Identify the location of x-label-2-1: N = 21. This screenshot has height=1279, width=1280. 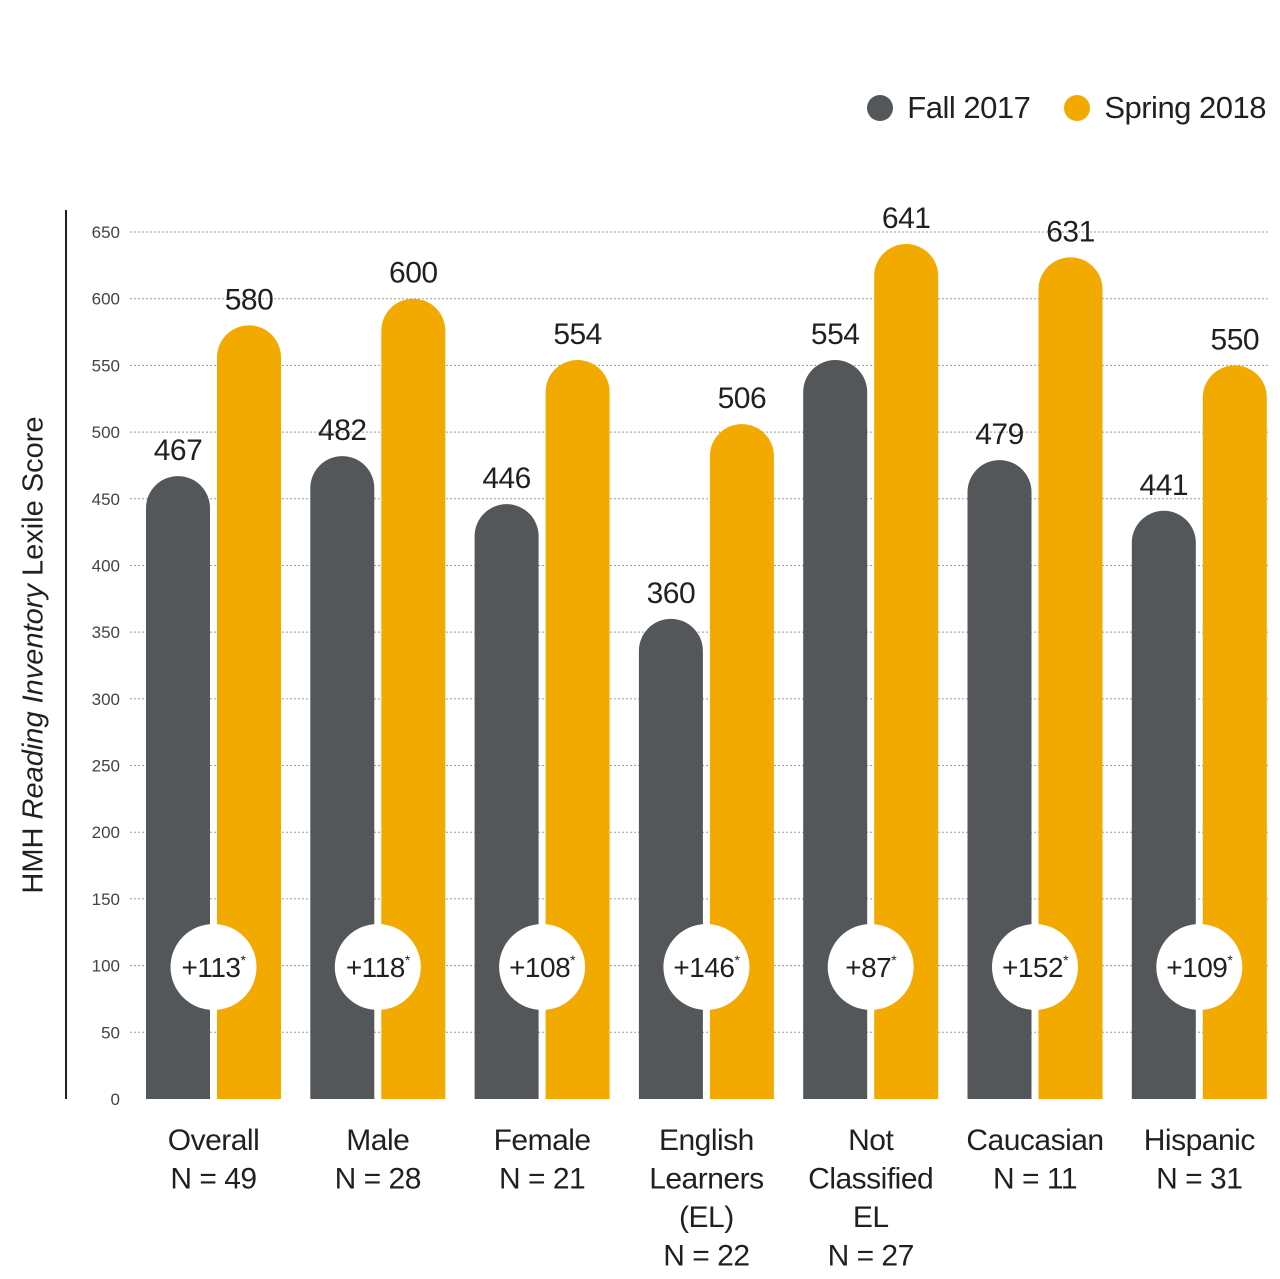
(542, 1179).